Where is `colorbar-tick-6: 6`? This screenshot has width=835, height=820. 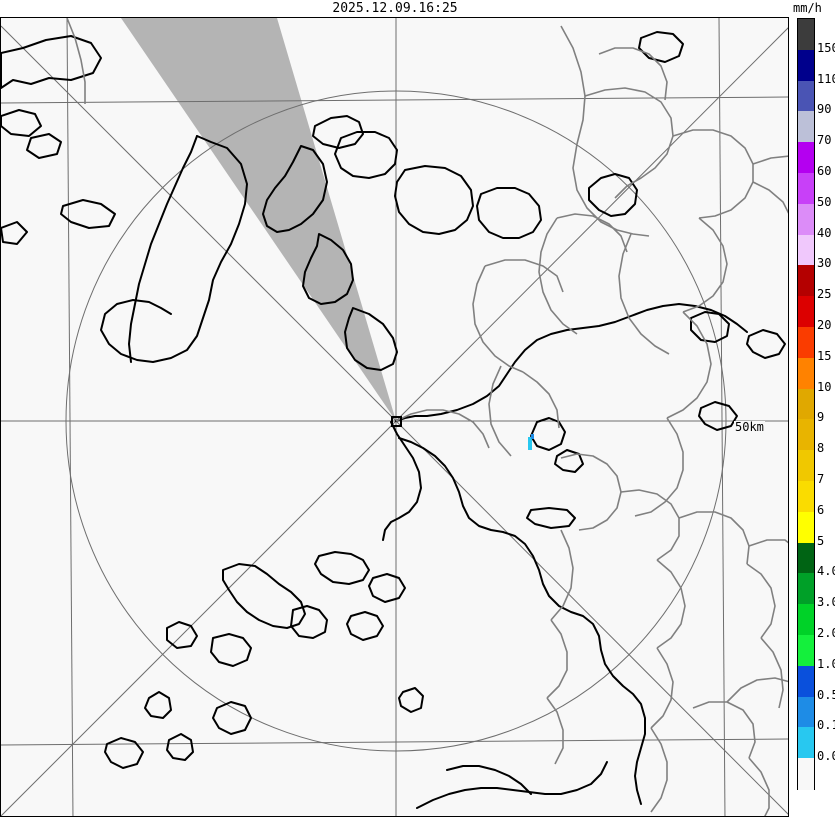 colorbar-tick-6: 6 is located at coordinates (821, 509).